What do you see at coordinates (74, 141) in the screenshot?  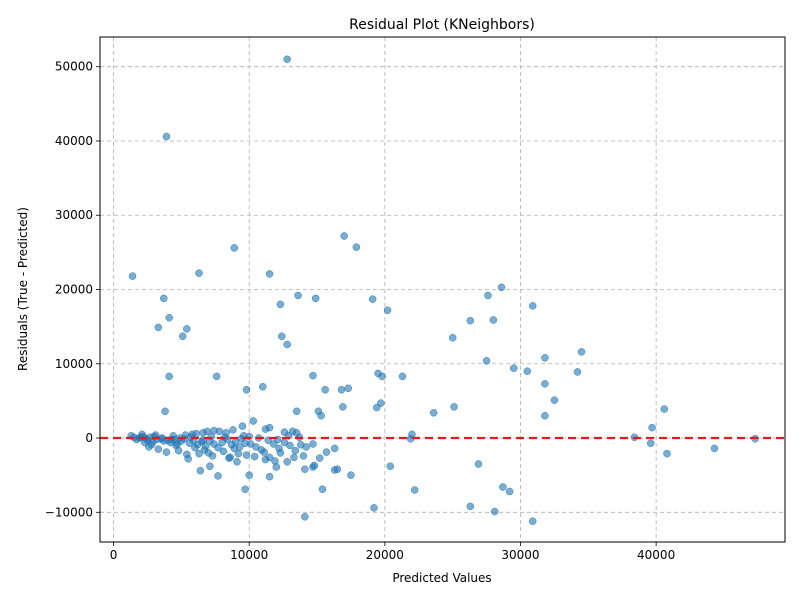 I see `y-tick-label: 40000` at bounding box center [74, 141].